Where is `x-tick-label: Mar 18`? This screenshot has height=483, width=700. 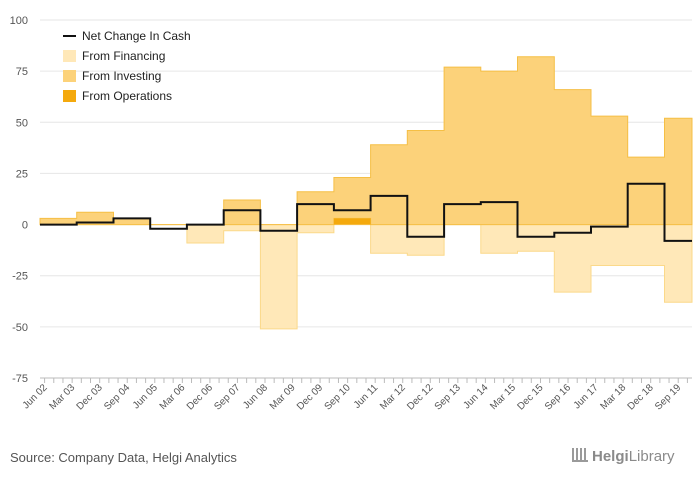
x-tick-label: Mar 18 is located at coordinates (613, 397).